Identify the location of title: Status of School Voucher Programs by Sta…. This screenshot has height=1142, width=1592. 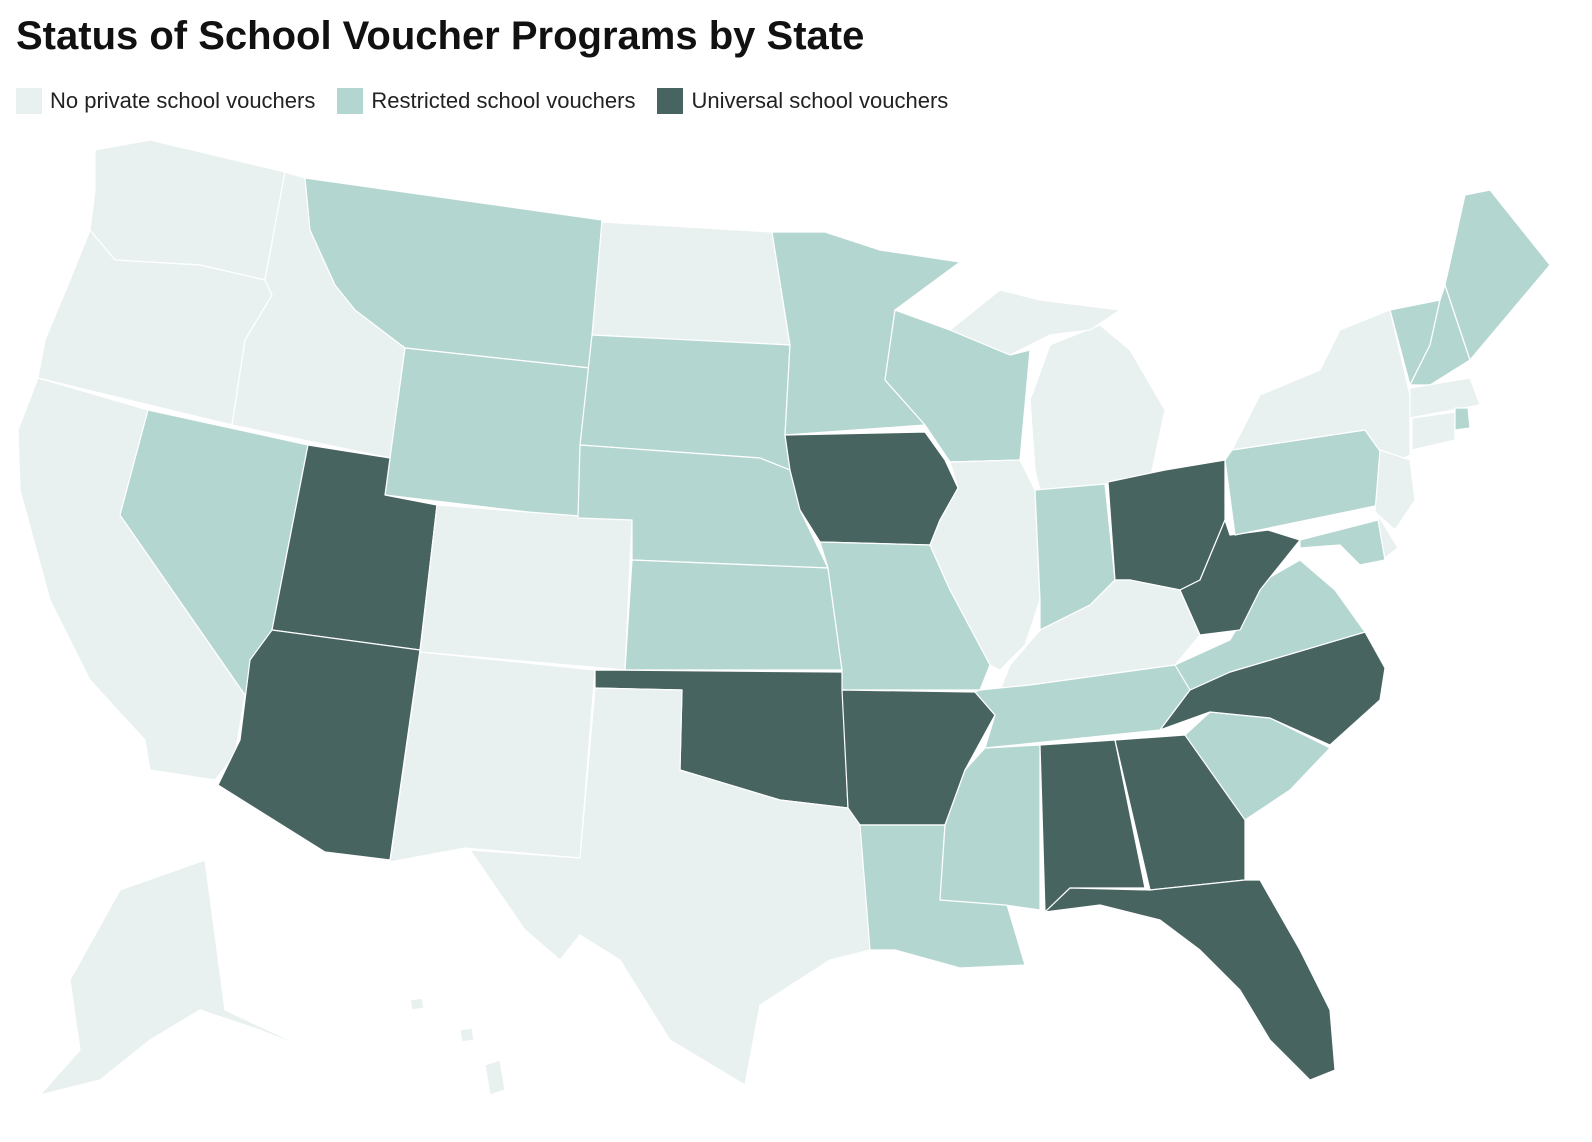
(440, 36).